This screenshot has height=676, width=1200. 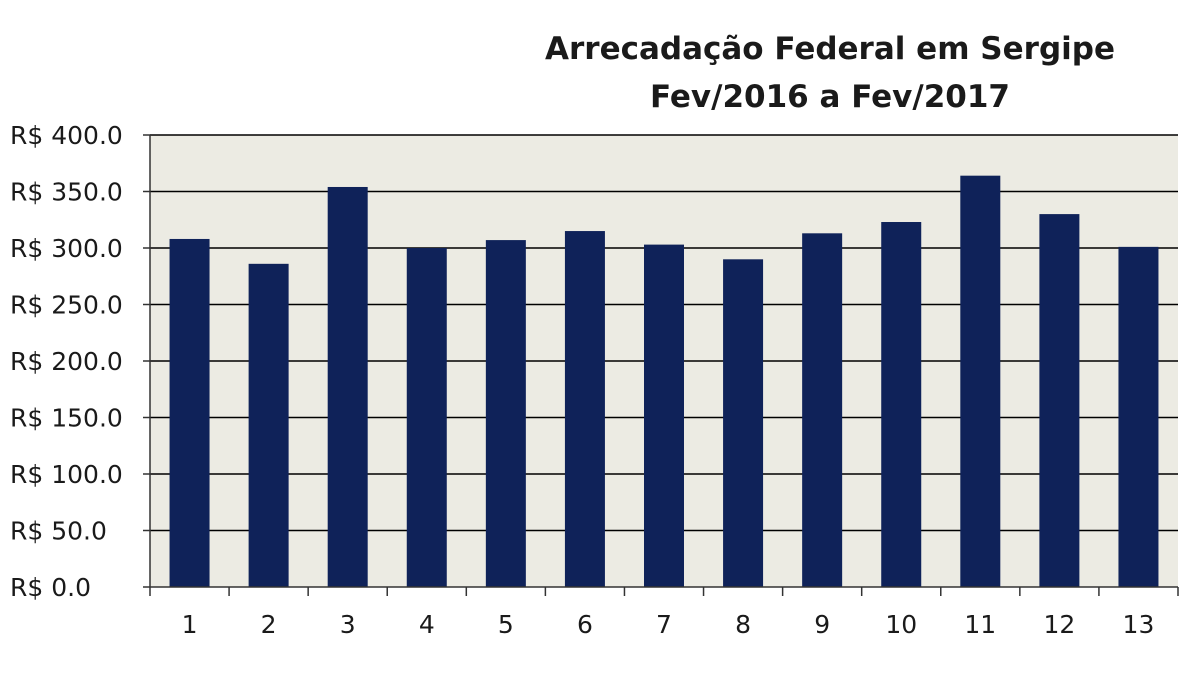 I want to click on x-tick-label: 6, so click(x=585, y=624).